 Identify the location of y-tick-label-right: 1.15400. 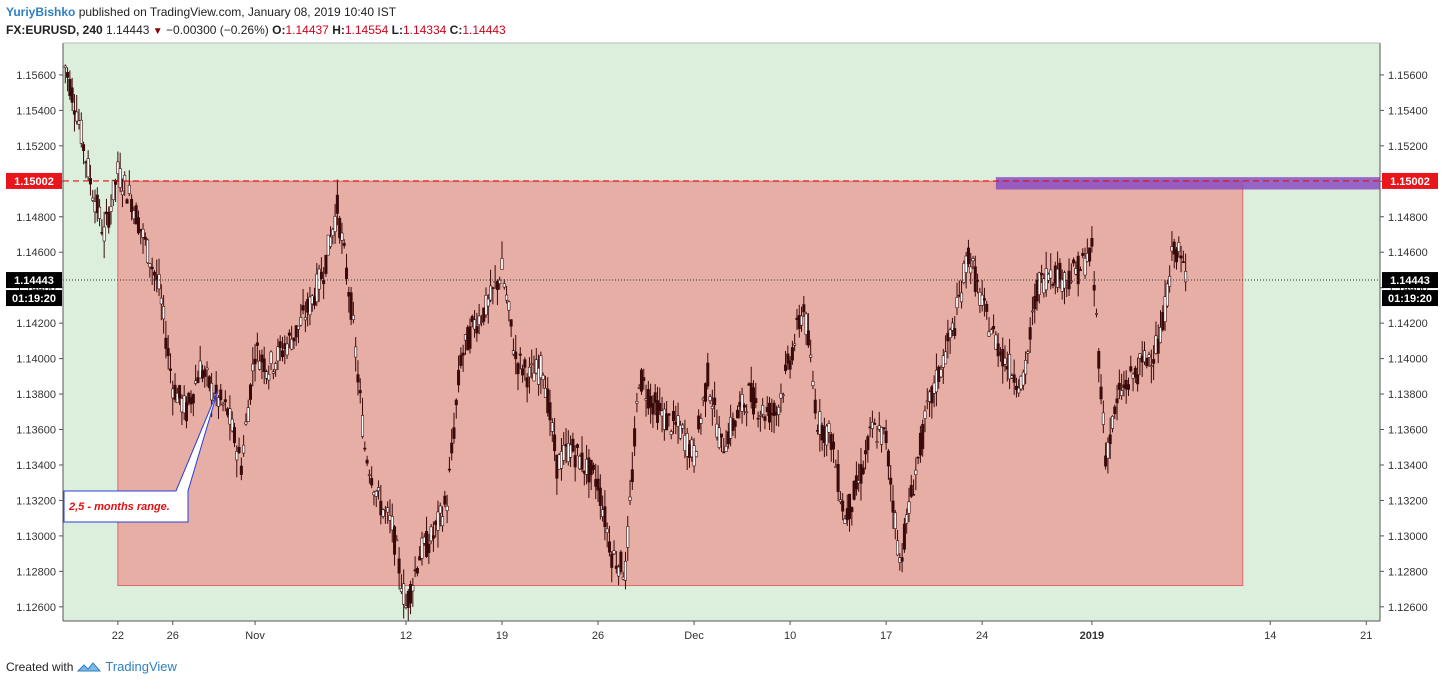
(1408, 111).